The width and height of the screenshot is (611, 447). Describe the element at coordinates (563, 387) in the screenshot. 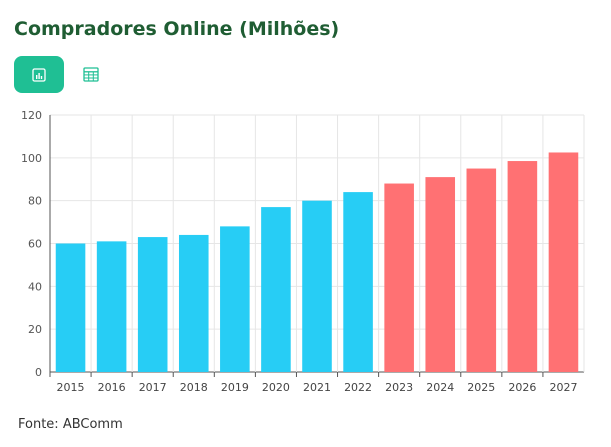

I see `x-tick-label: 2027` at that location.